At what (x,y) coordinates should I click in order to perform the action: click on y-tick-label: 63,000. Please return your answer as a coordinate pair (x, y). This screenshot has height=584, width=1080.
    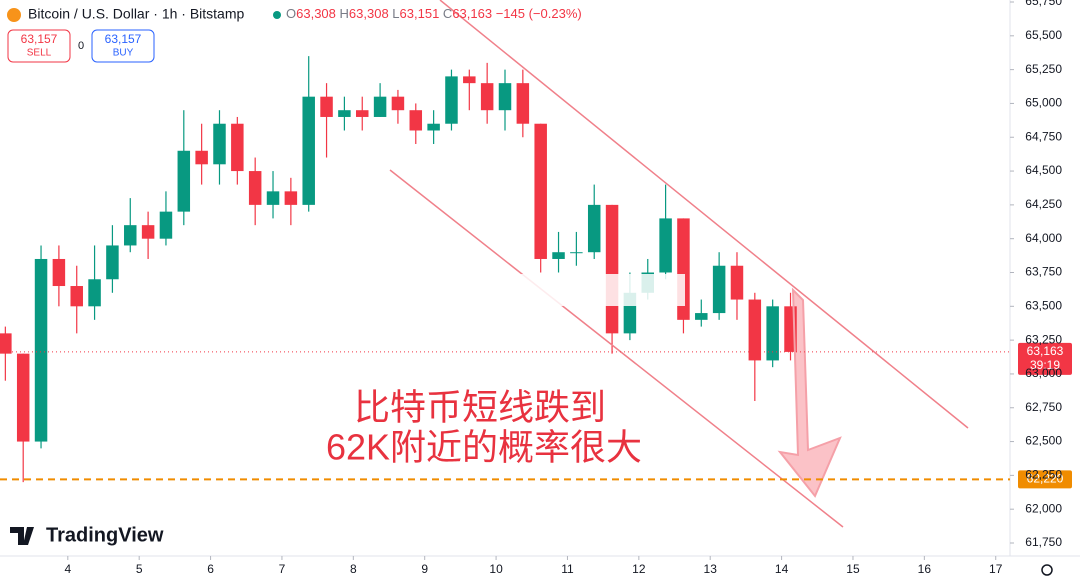
    Looking at the image, I should click on (1043, 373).